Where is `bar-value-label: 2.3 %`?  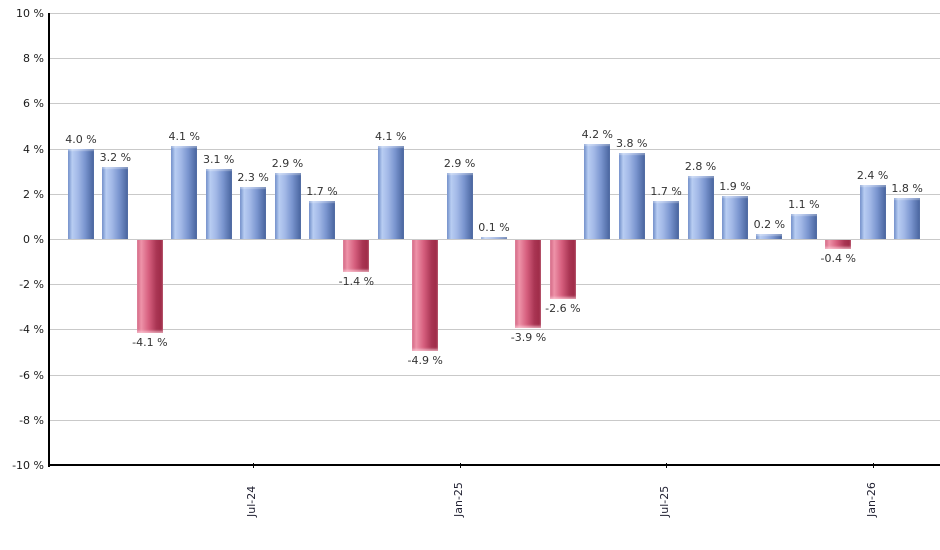 bar-value-label: 2.3 % is located at coordinates (253, 178).